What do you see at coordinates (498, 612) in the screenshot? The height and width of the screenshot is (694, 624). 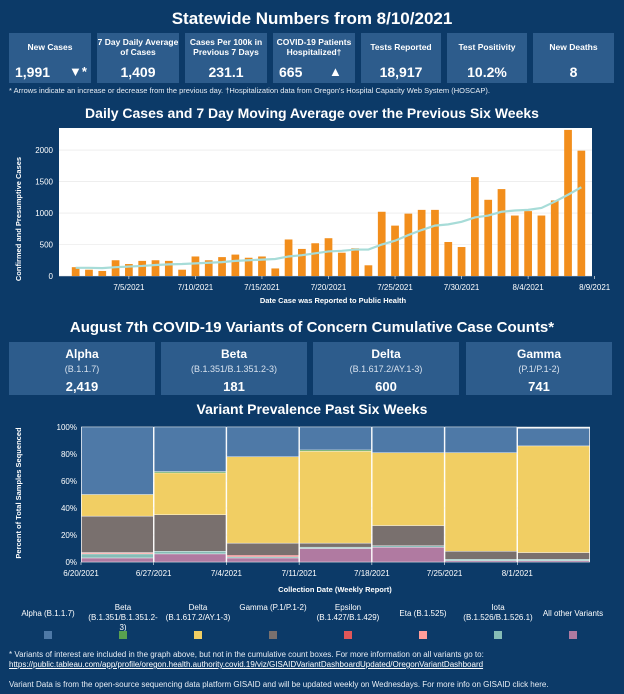 I see `legend-label-iota: Iota (B.1.526/B.1.526.1)` at bounding box center [498, 612].